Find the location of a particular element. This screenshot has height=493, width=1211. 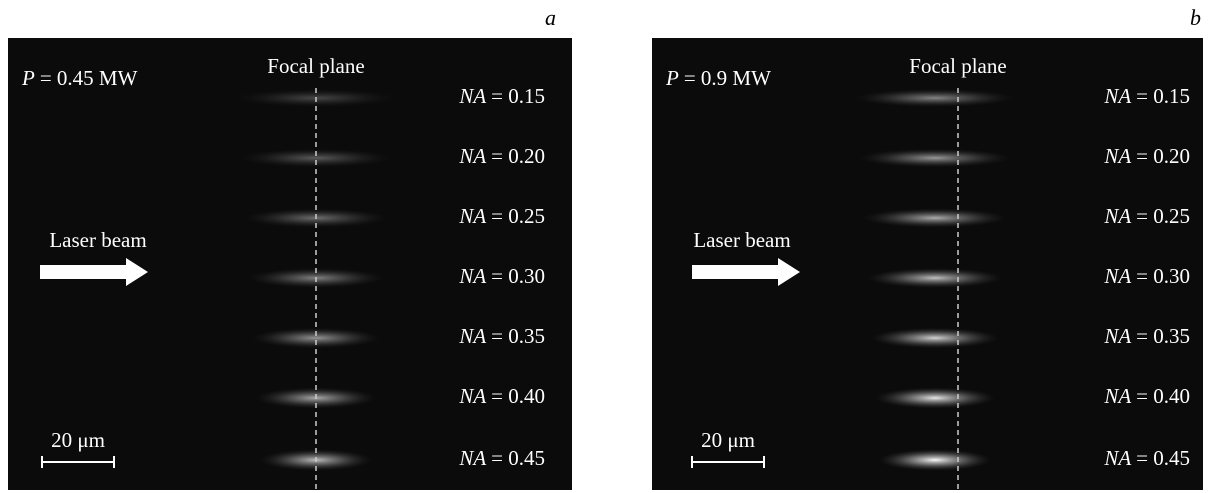

power-label: P = 0.9 MW is located at coordinates (718, 78).